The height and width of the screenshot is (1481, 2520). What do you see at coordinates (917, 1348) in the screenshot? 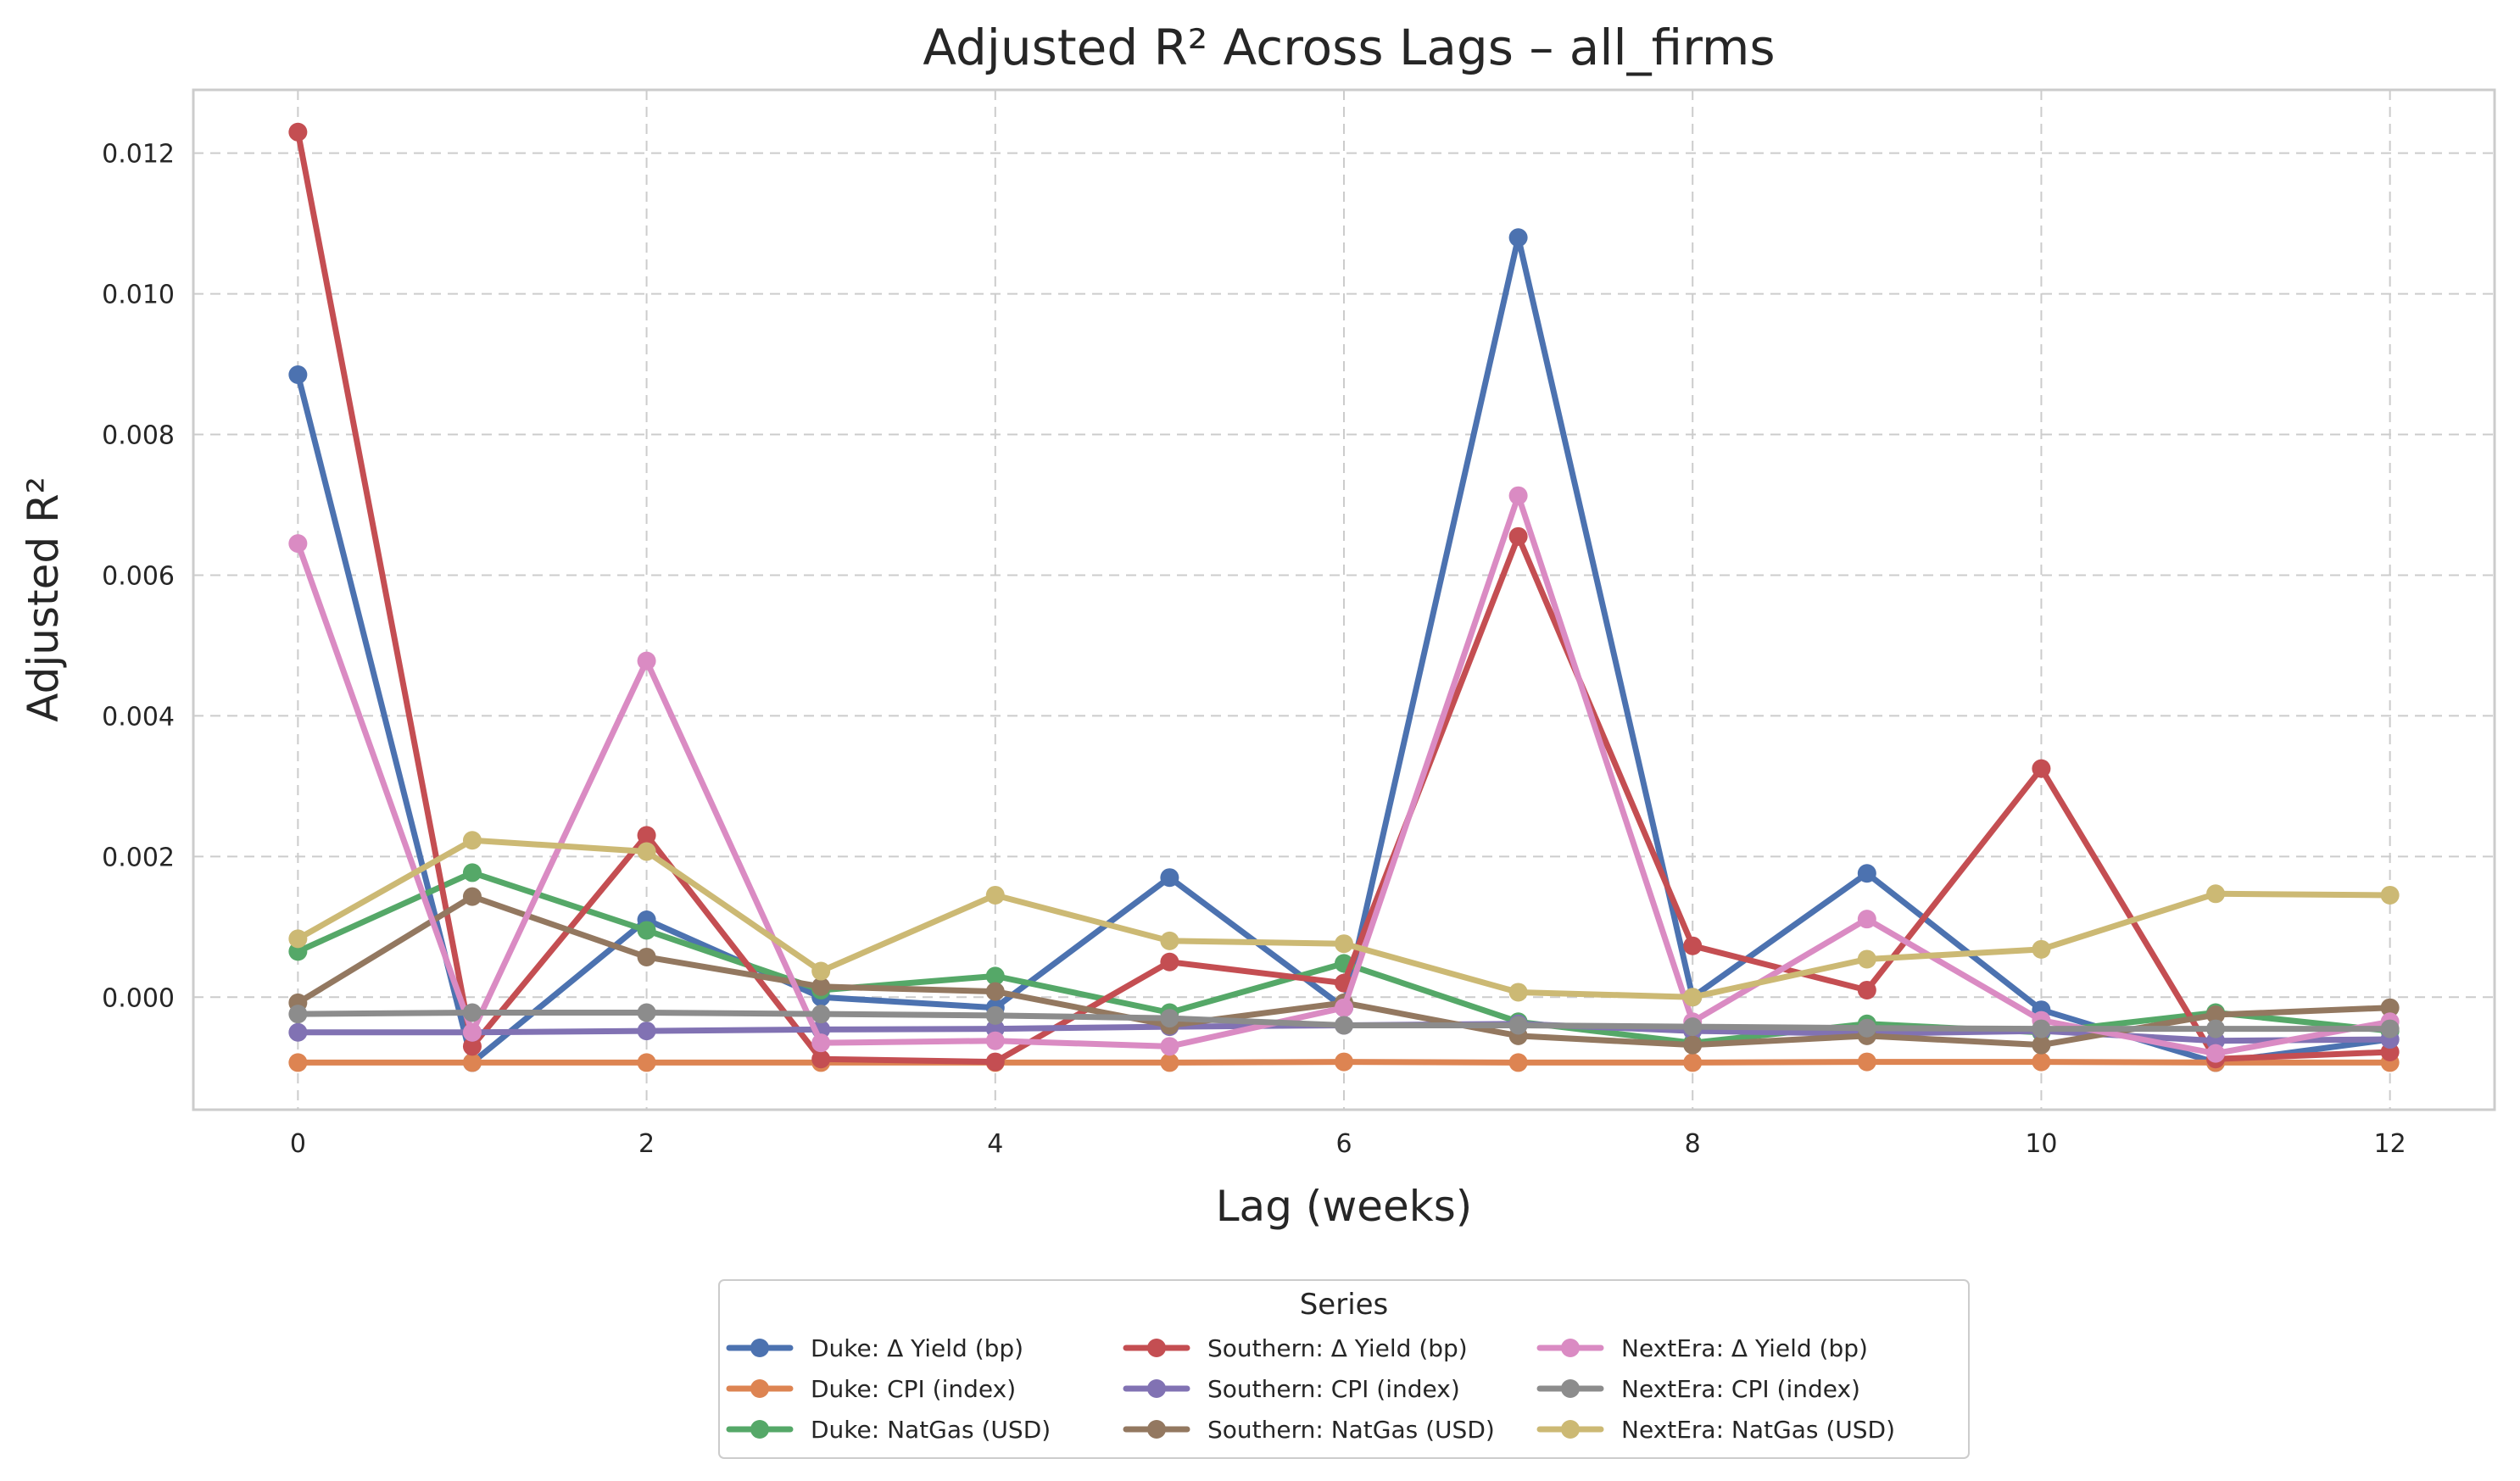
I see `legend-label: Duke: Δ Yield (bp)` at bounding box center [917, 1348].